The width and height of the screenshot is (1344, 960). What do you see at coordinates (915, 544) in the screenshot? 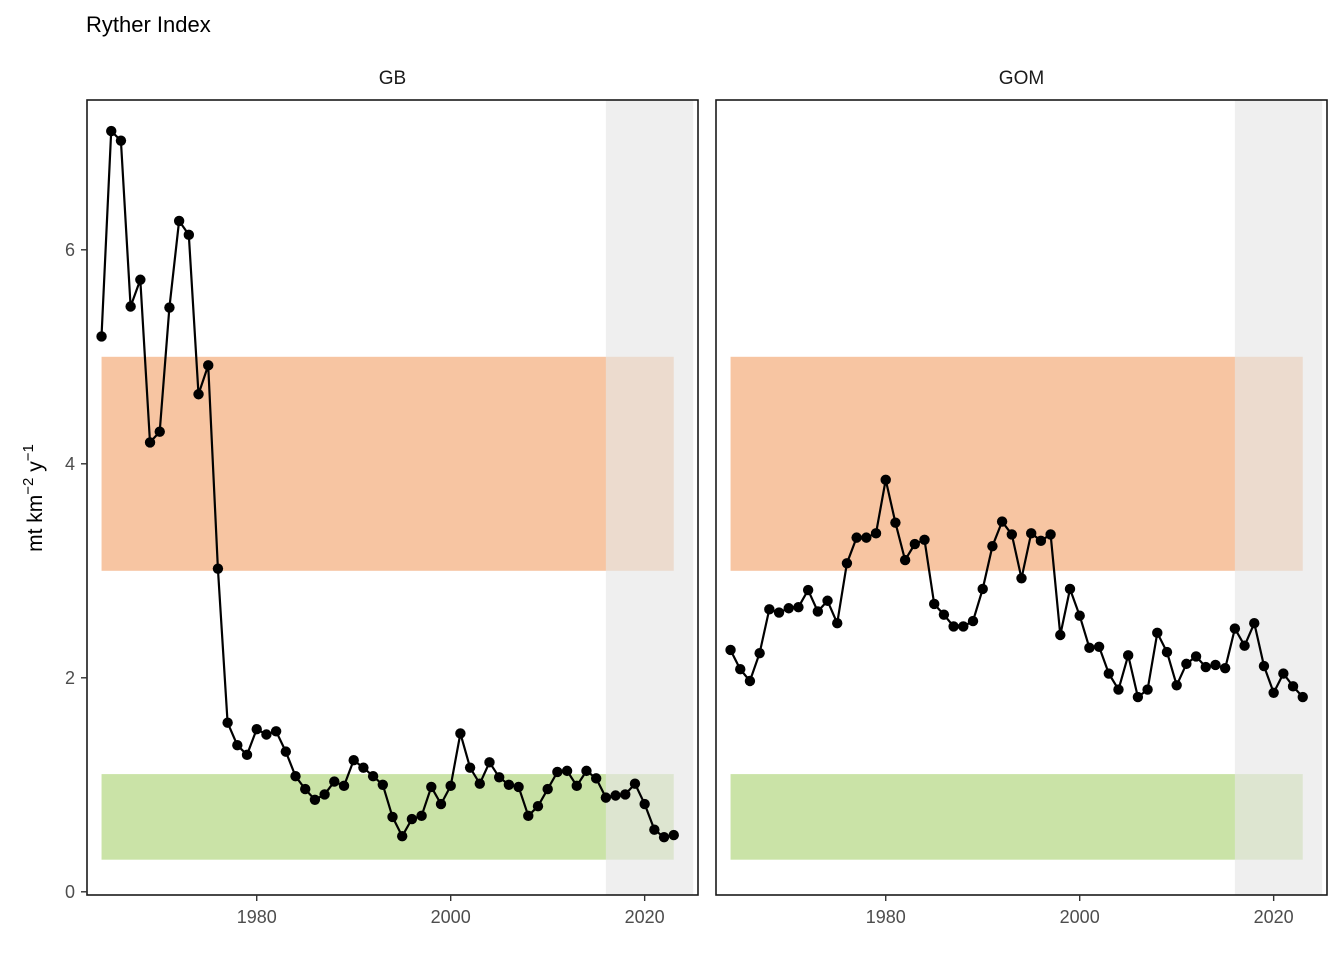
I see `data-point-gom-1983` at bounding box center [915, 544].